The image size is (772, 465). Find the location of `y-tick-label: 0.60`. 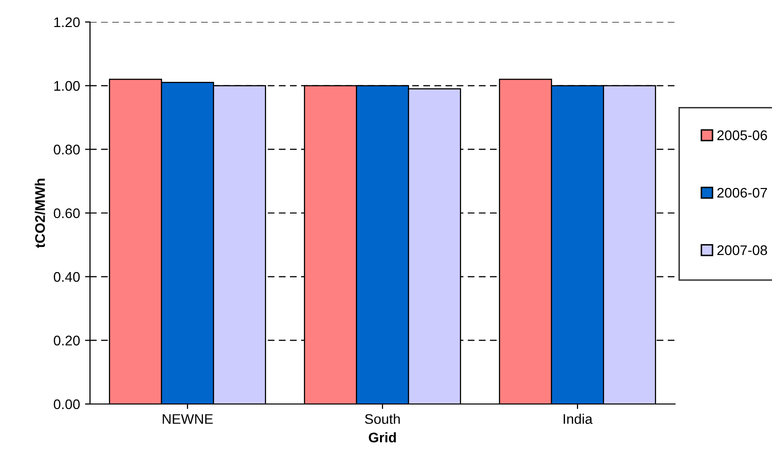

y-tick-label: 0.60 is located at coordinates (67, 213).